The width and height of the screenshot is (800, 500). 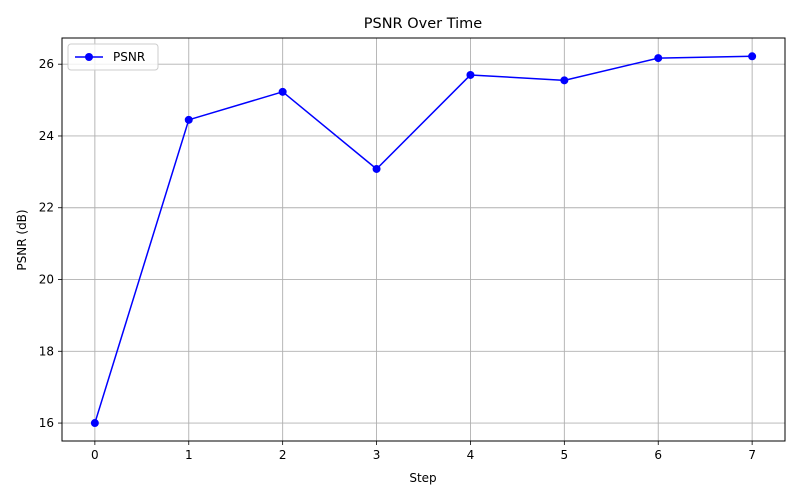 I want to click on x-tick-label: 3, so click(x=377, y=455).